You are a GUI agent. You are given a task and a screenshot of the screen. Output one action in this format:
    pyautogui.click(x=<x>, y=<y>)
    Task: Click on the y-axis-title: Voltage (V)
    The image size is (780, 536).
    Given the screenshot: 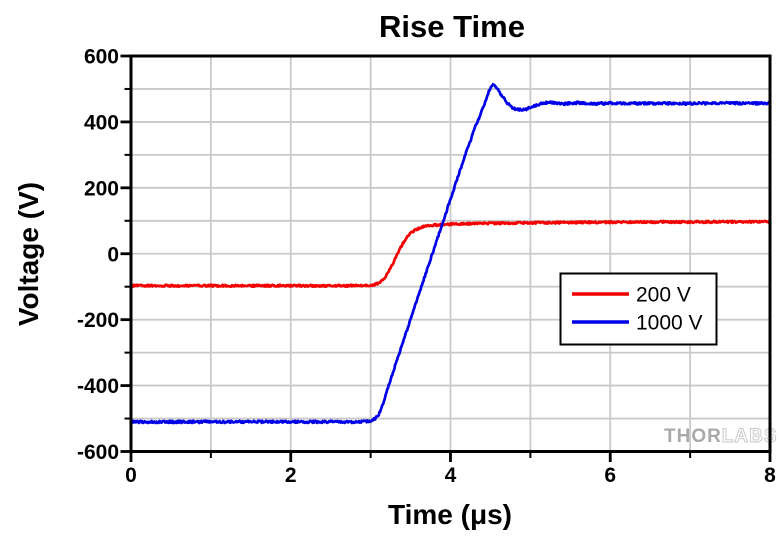 What is the action you would take?
    pyautogui.click(x=28, y=254)
    